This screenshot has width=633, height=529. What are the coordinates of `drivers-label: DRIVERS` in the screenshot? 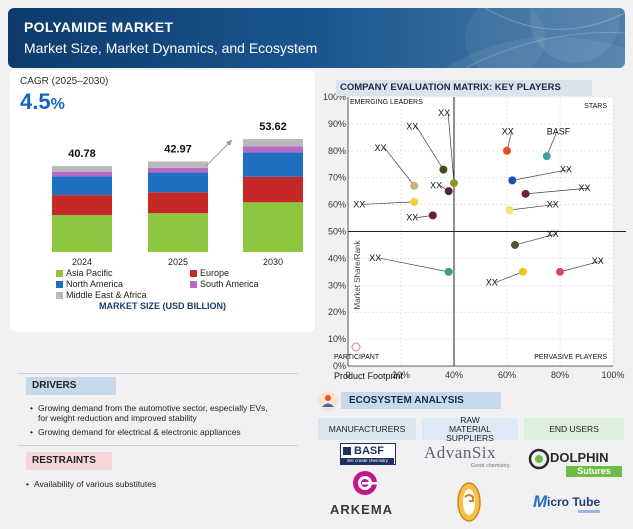 It's located at (71, 386).